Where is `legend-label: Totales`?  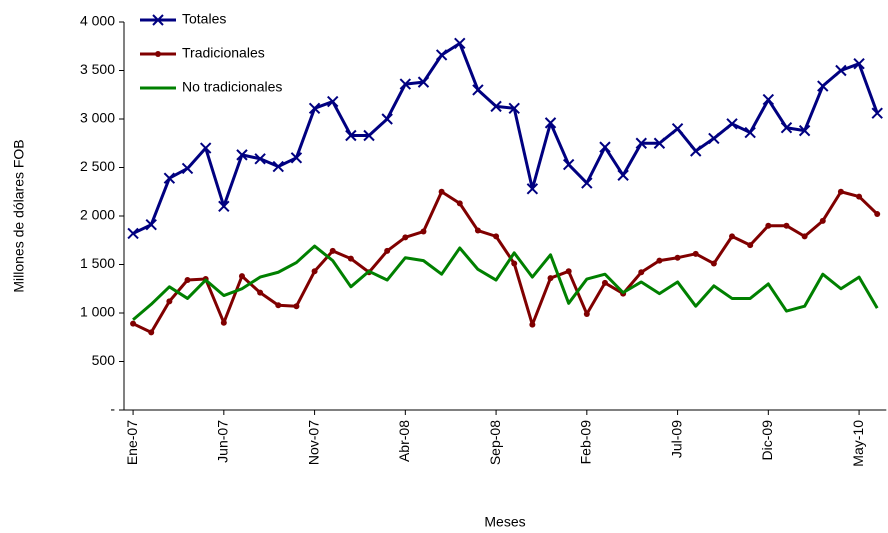 legend-label: Totales is located at coordinates (204, 19).